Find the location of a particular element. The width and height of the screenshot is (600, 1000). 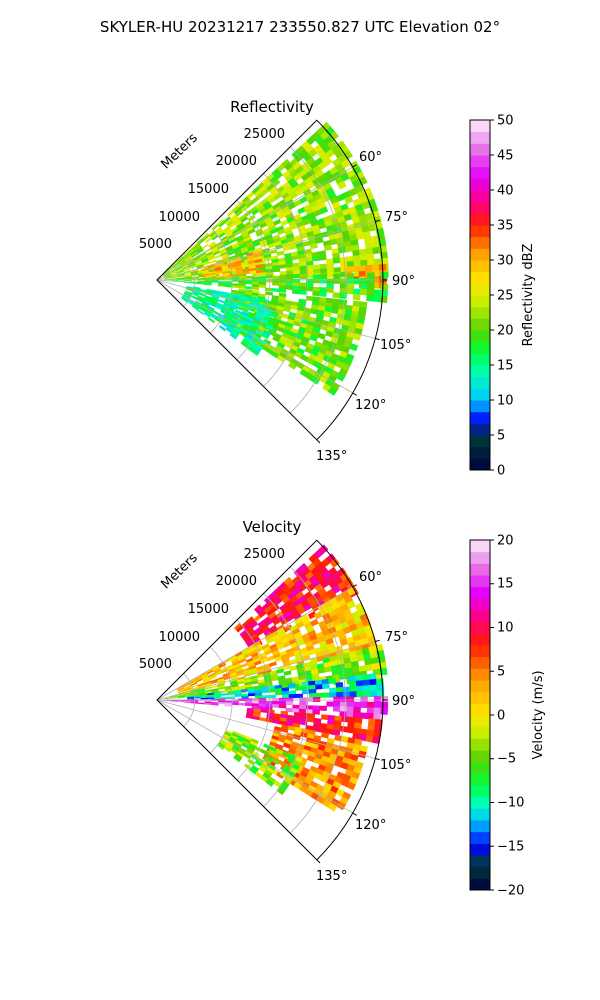

colorbar-tick-label: 0 is located at coordinates (501, 716).